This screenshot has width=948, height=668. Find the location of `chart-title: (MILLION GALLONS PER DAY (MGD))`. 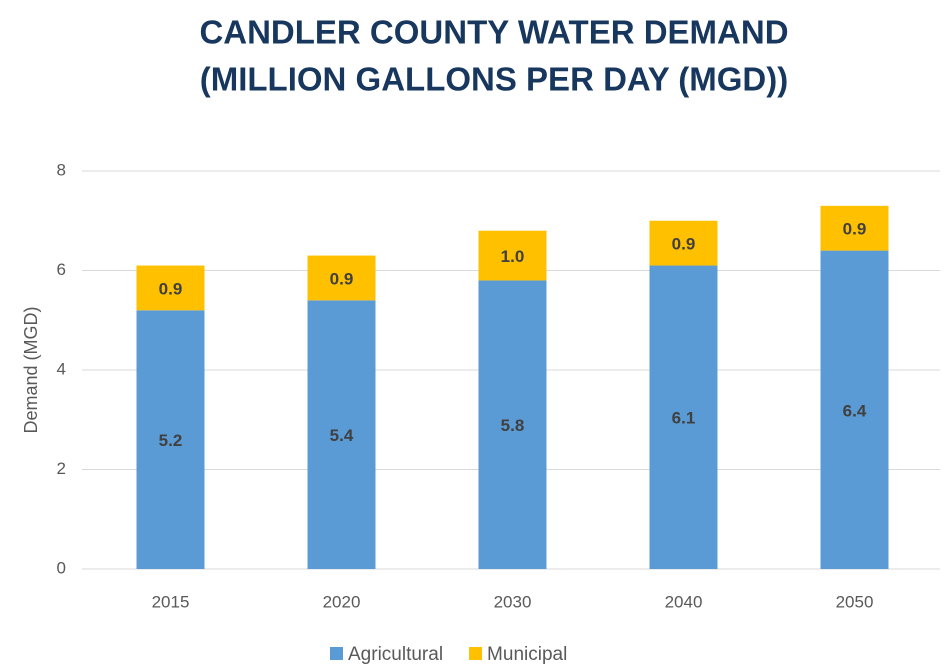

chart-title: (MILLION GALLONS PER DAY (MGD)) is located at coordinates (494, 79).